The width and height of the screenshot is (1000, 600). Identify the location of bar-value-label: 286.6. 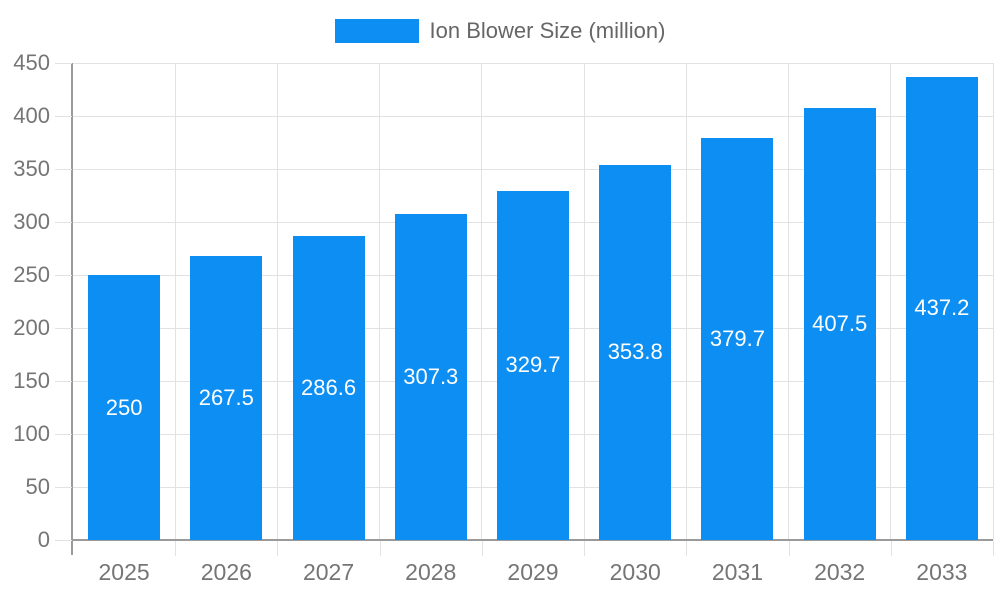
(329, 388).